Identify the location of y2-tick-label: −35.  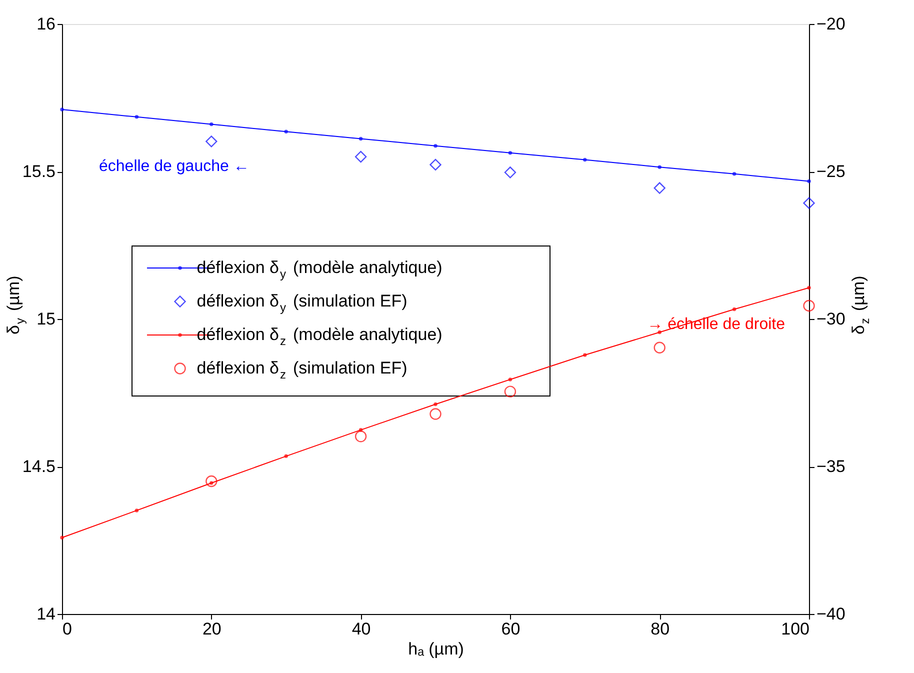
(831, 466).